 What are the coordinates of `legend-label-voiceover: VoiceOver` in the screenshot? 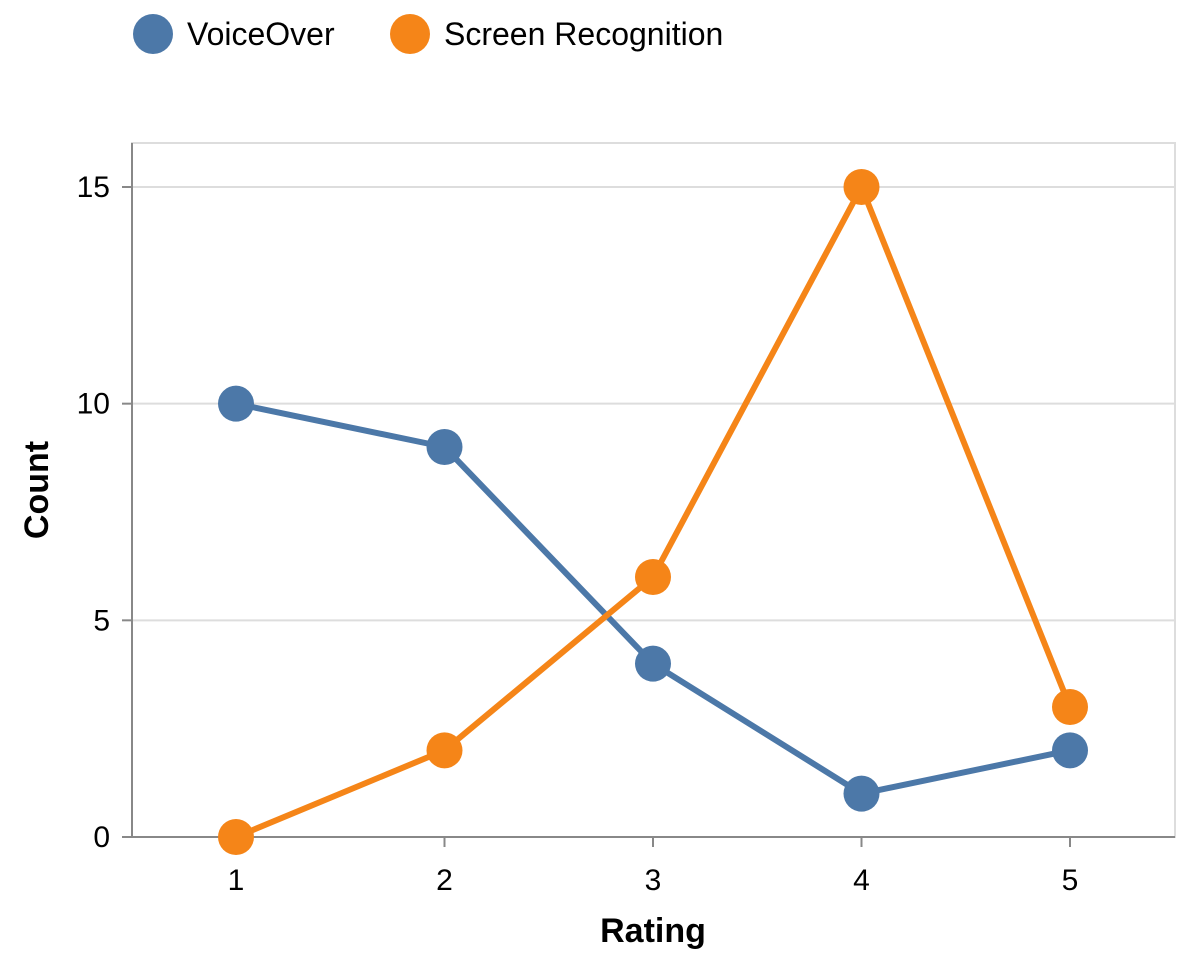 It's located at (261, 34).